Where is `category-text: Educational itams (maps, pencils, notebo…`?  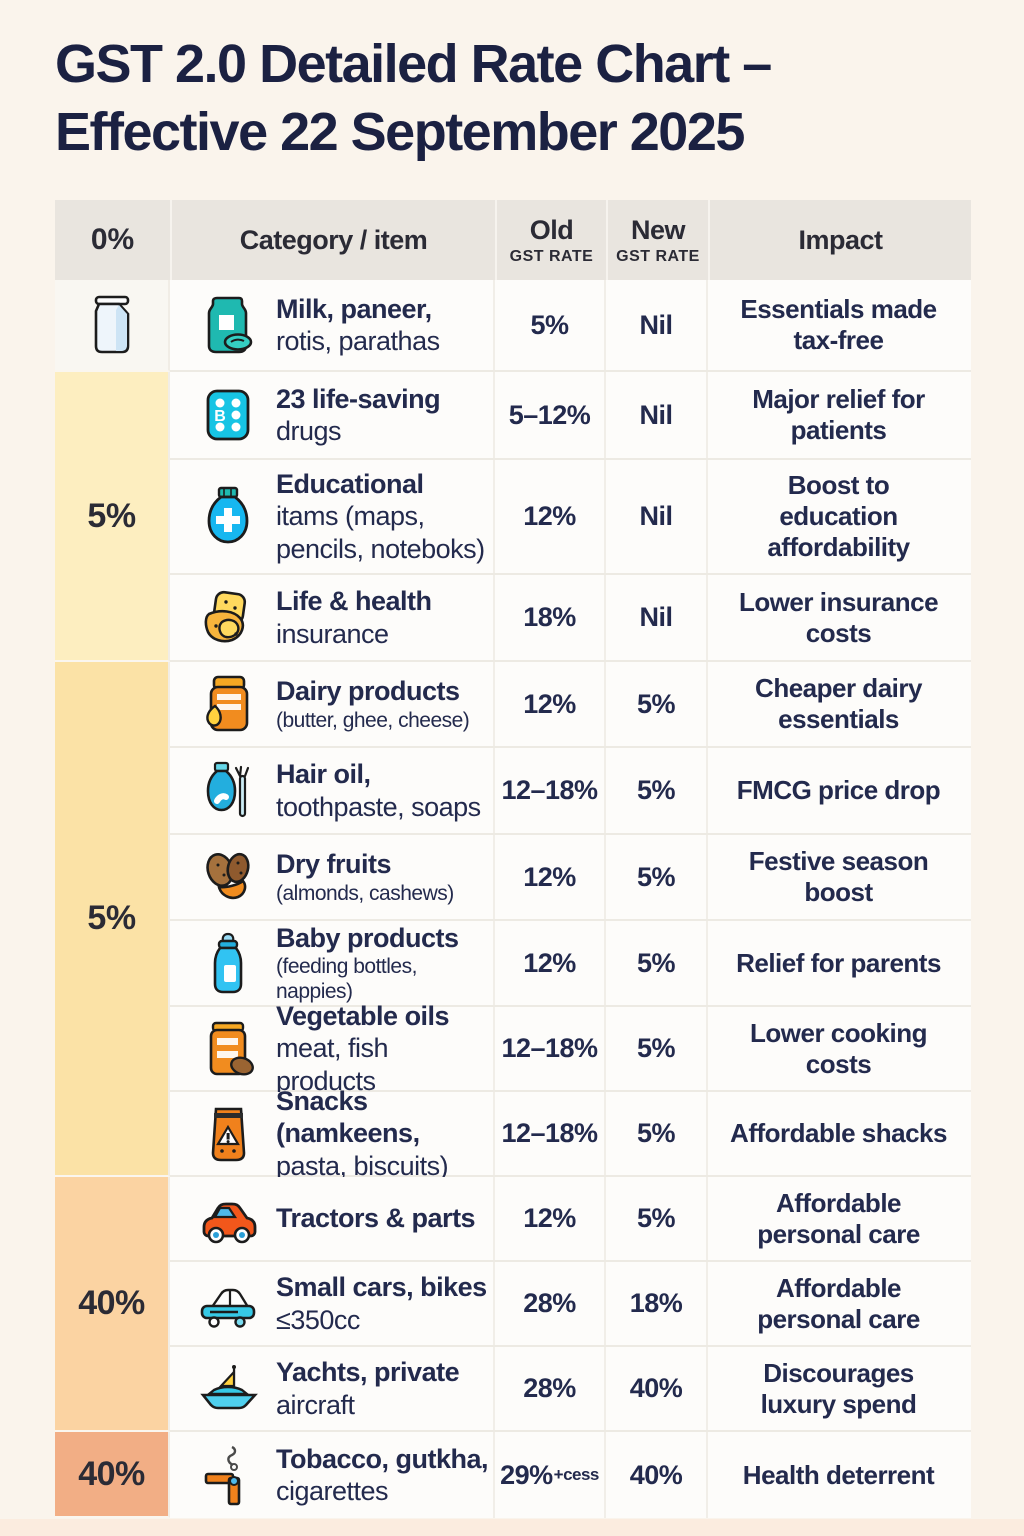 category-text: Educational itams (maps, pencils, notebo… is located at coordinates (380, 516).